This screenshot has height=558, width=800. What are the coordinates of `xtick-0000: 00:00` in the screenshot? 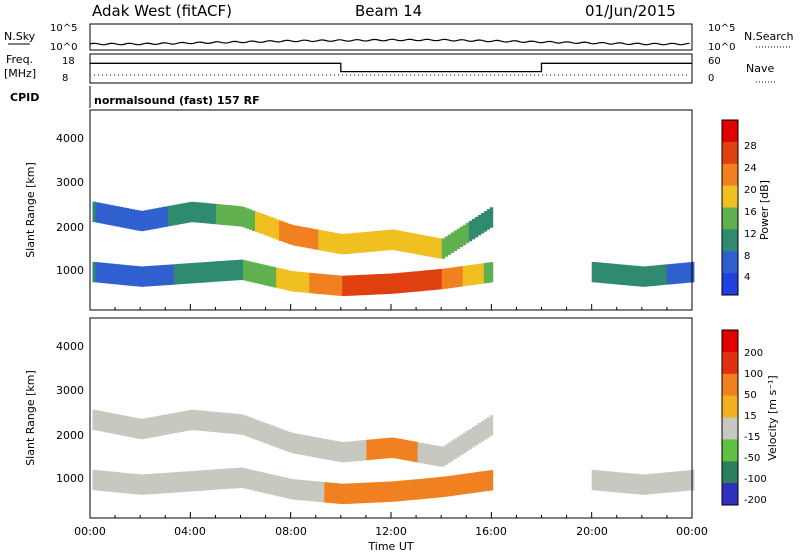 It's located at (90, 531).